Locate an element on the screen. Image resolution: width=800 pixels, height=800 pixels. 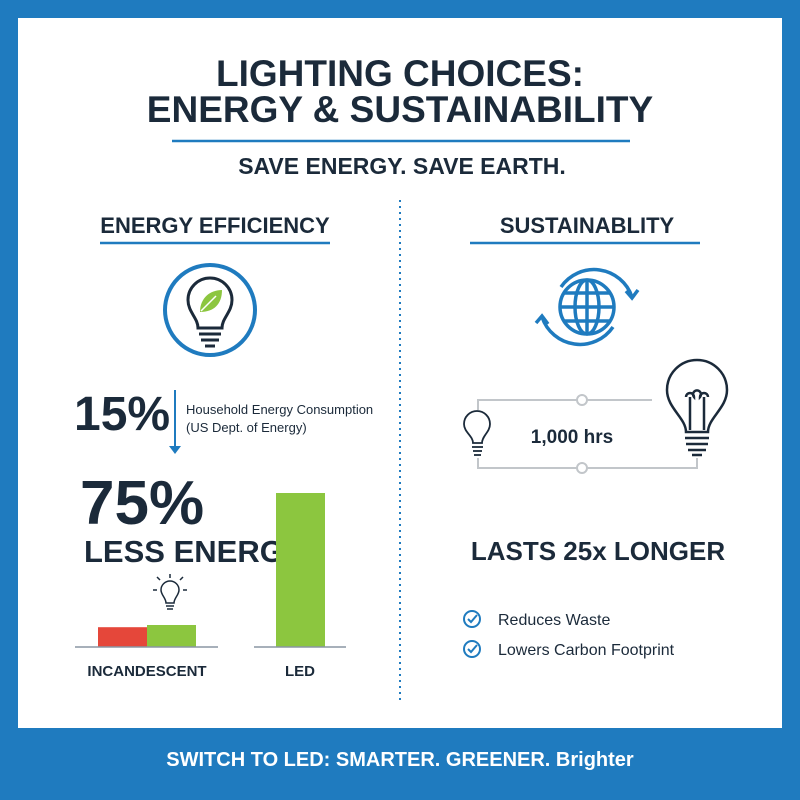
bar-chart is located at coordinates (211, 570).